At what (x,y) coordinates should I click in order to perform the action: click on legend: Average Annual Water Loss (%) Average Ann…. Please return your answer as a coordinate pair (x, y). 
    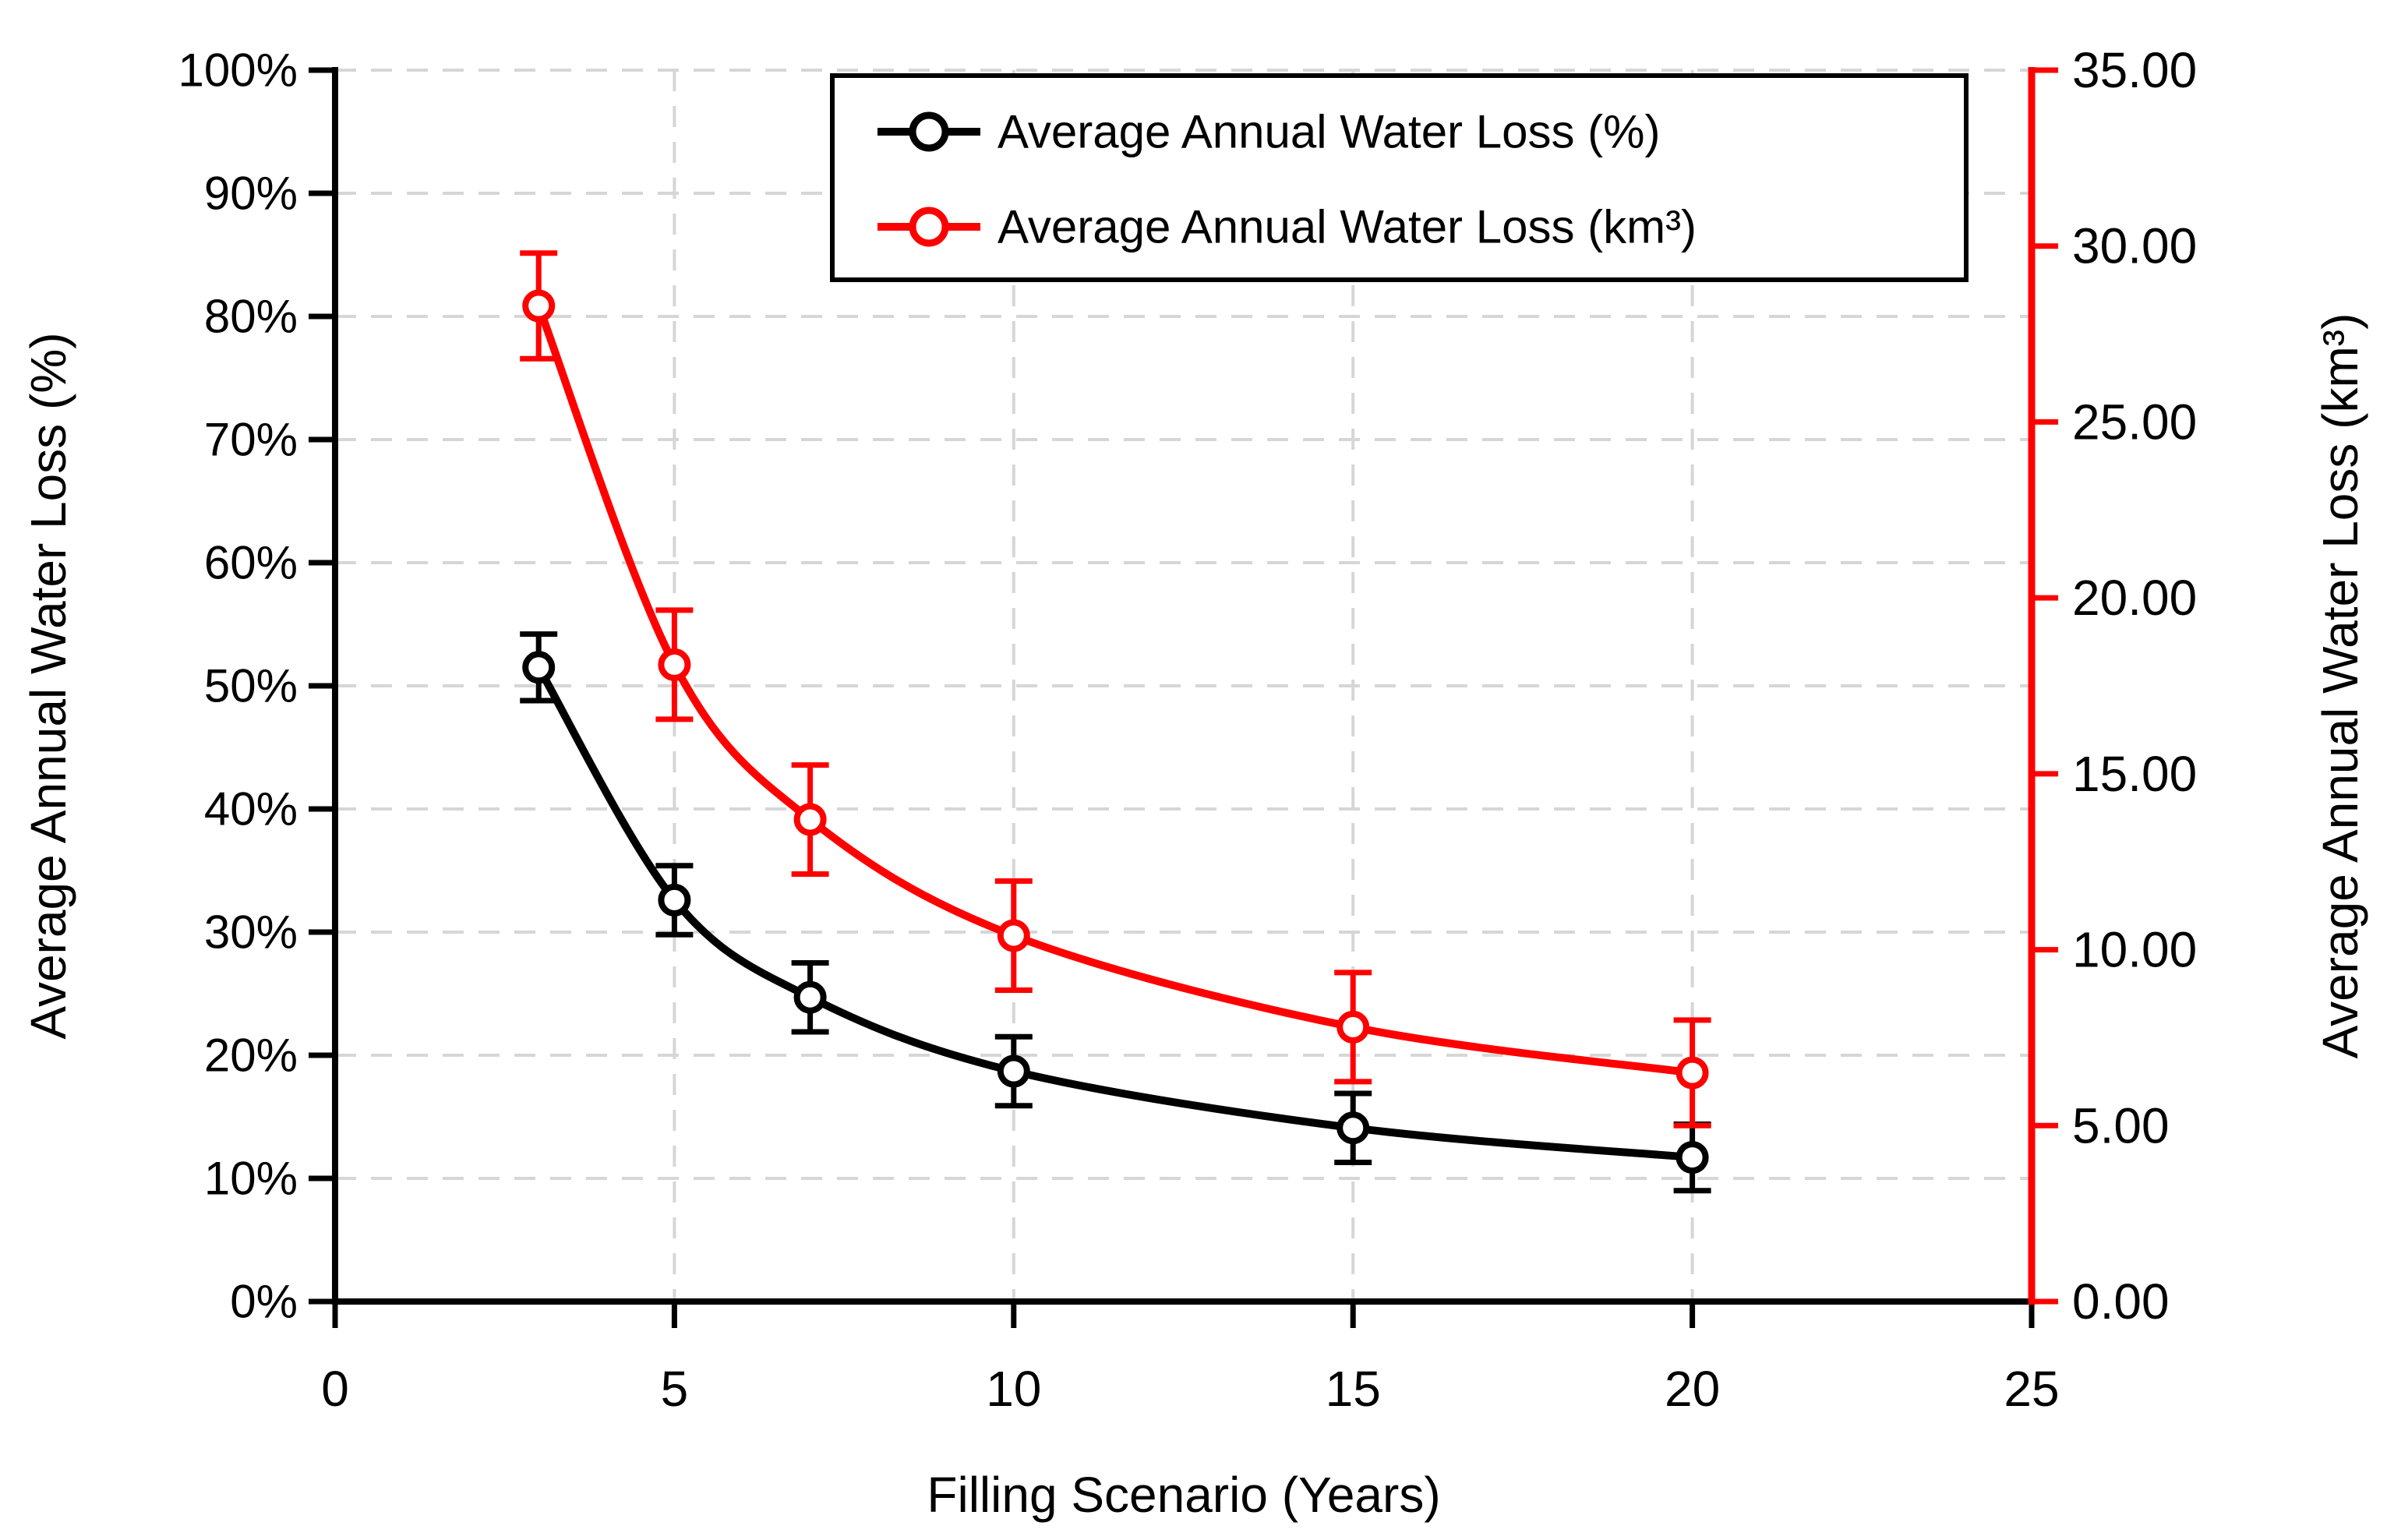
    Looking at the image, I should click on (1399, 177).